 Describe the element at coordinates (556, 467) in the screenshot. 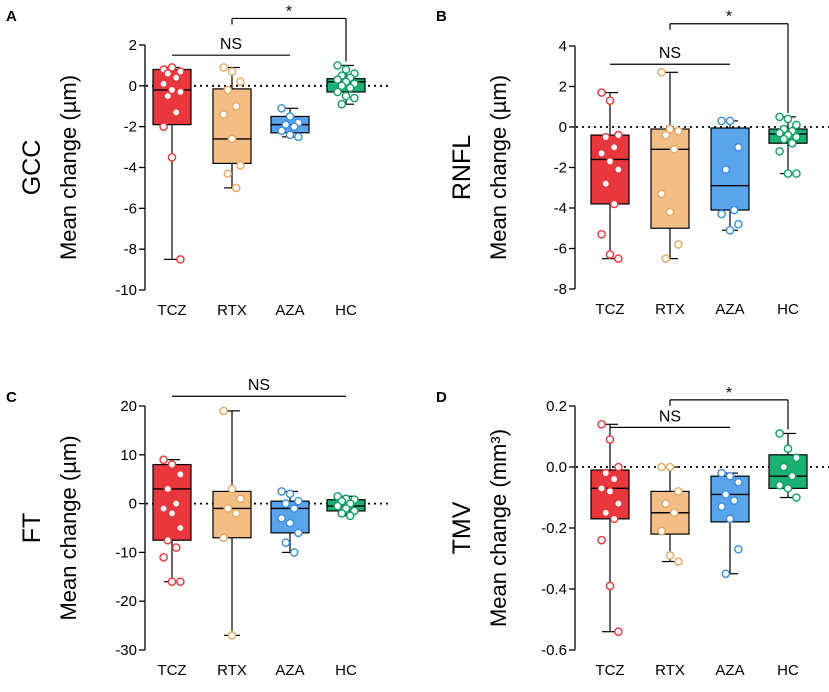

I see `y-tick-label: 0.0` at that location.